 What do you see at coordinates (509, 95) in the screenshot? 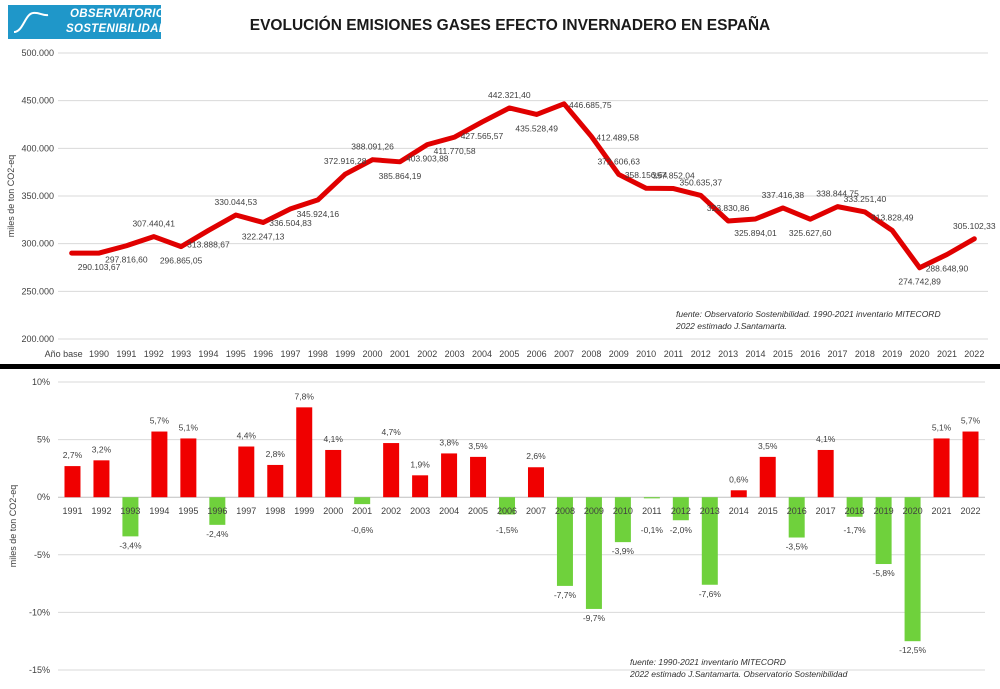
I see `data-label: 442.321,40` at bounding box center [509, 95].